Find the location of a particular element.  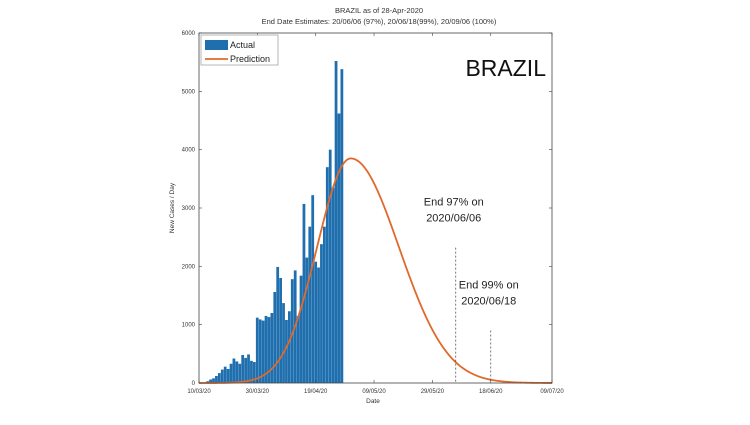

legend-actual-swatch is located at coordinates (216, 45).